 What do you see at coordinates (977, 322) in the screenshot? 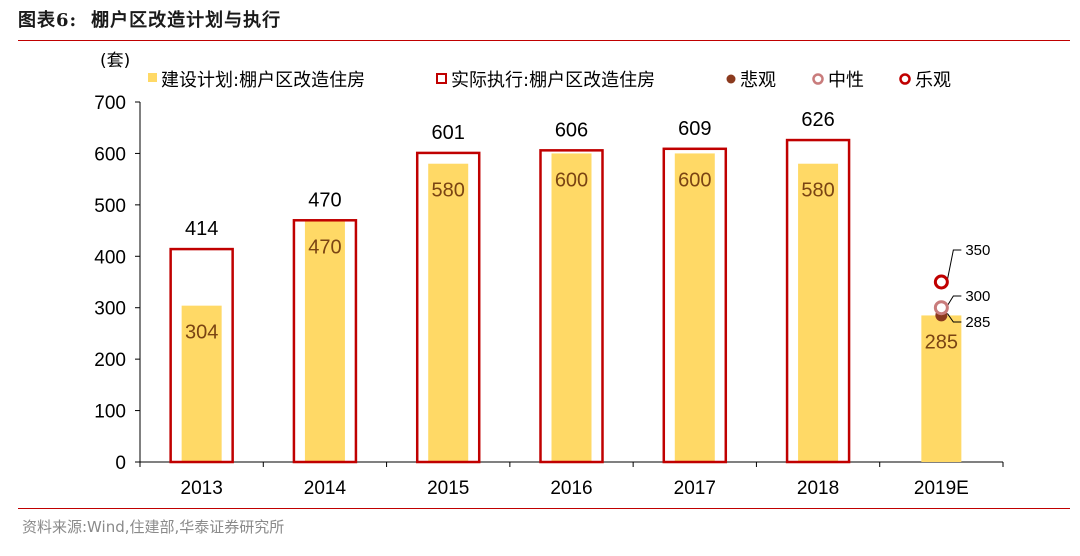
I see `scenario-value-label: 285` at bounding box center [977, 322].